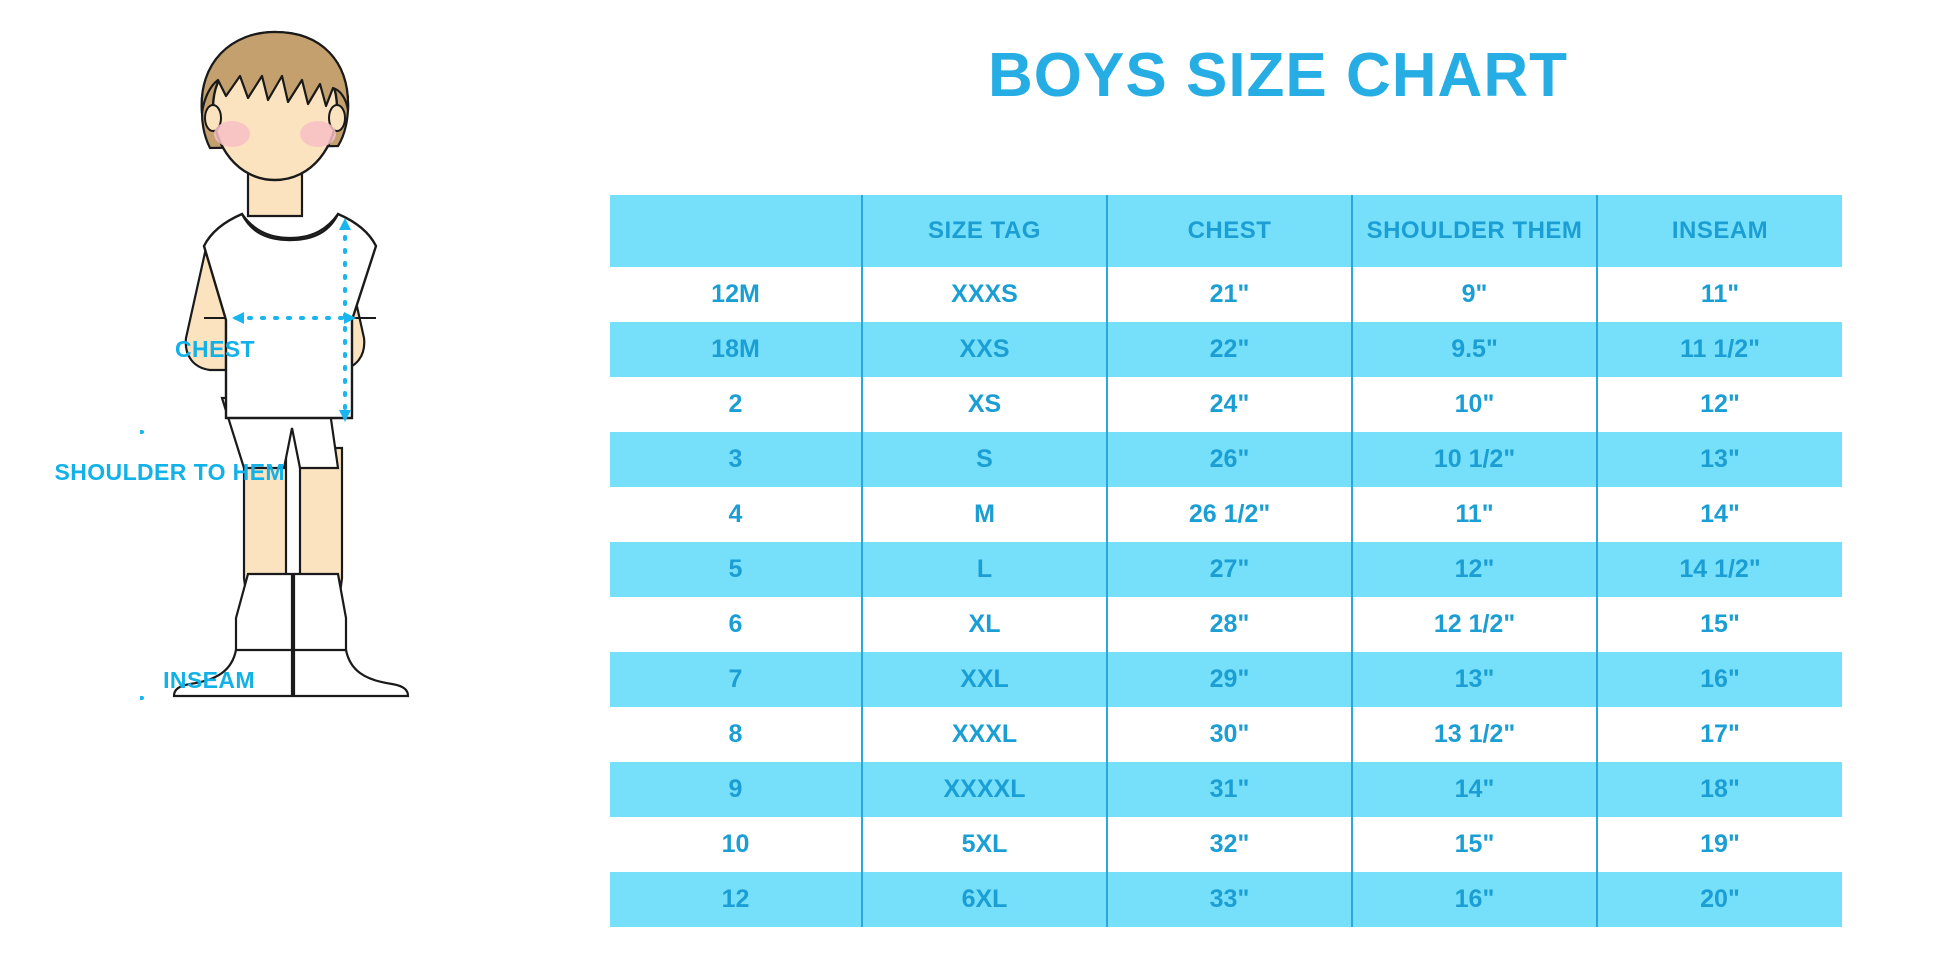 This screenshot has height=973, width=1946. What do you see at coordinates (984, 459) in the screenshot?
I see `cell-size-tag: S` at bounding box center [984, 459].